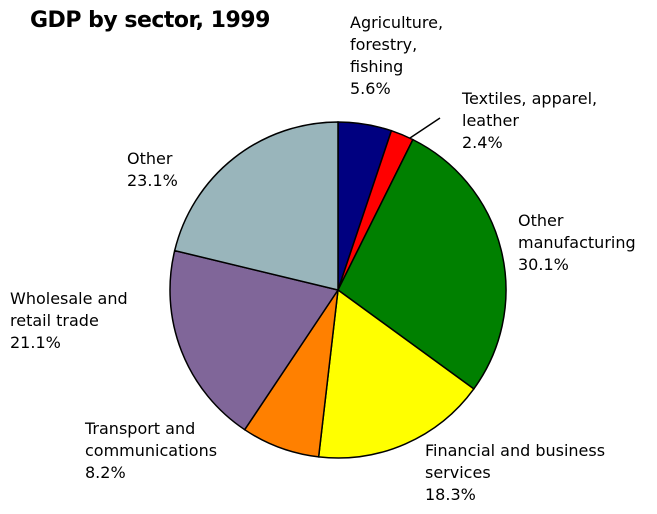  Describe the element at coordinates (105, 472) in the screenshot. I see `value-label: 8.2%` at that location.